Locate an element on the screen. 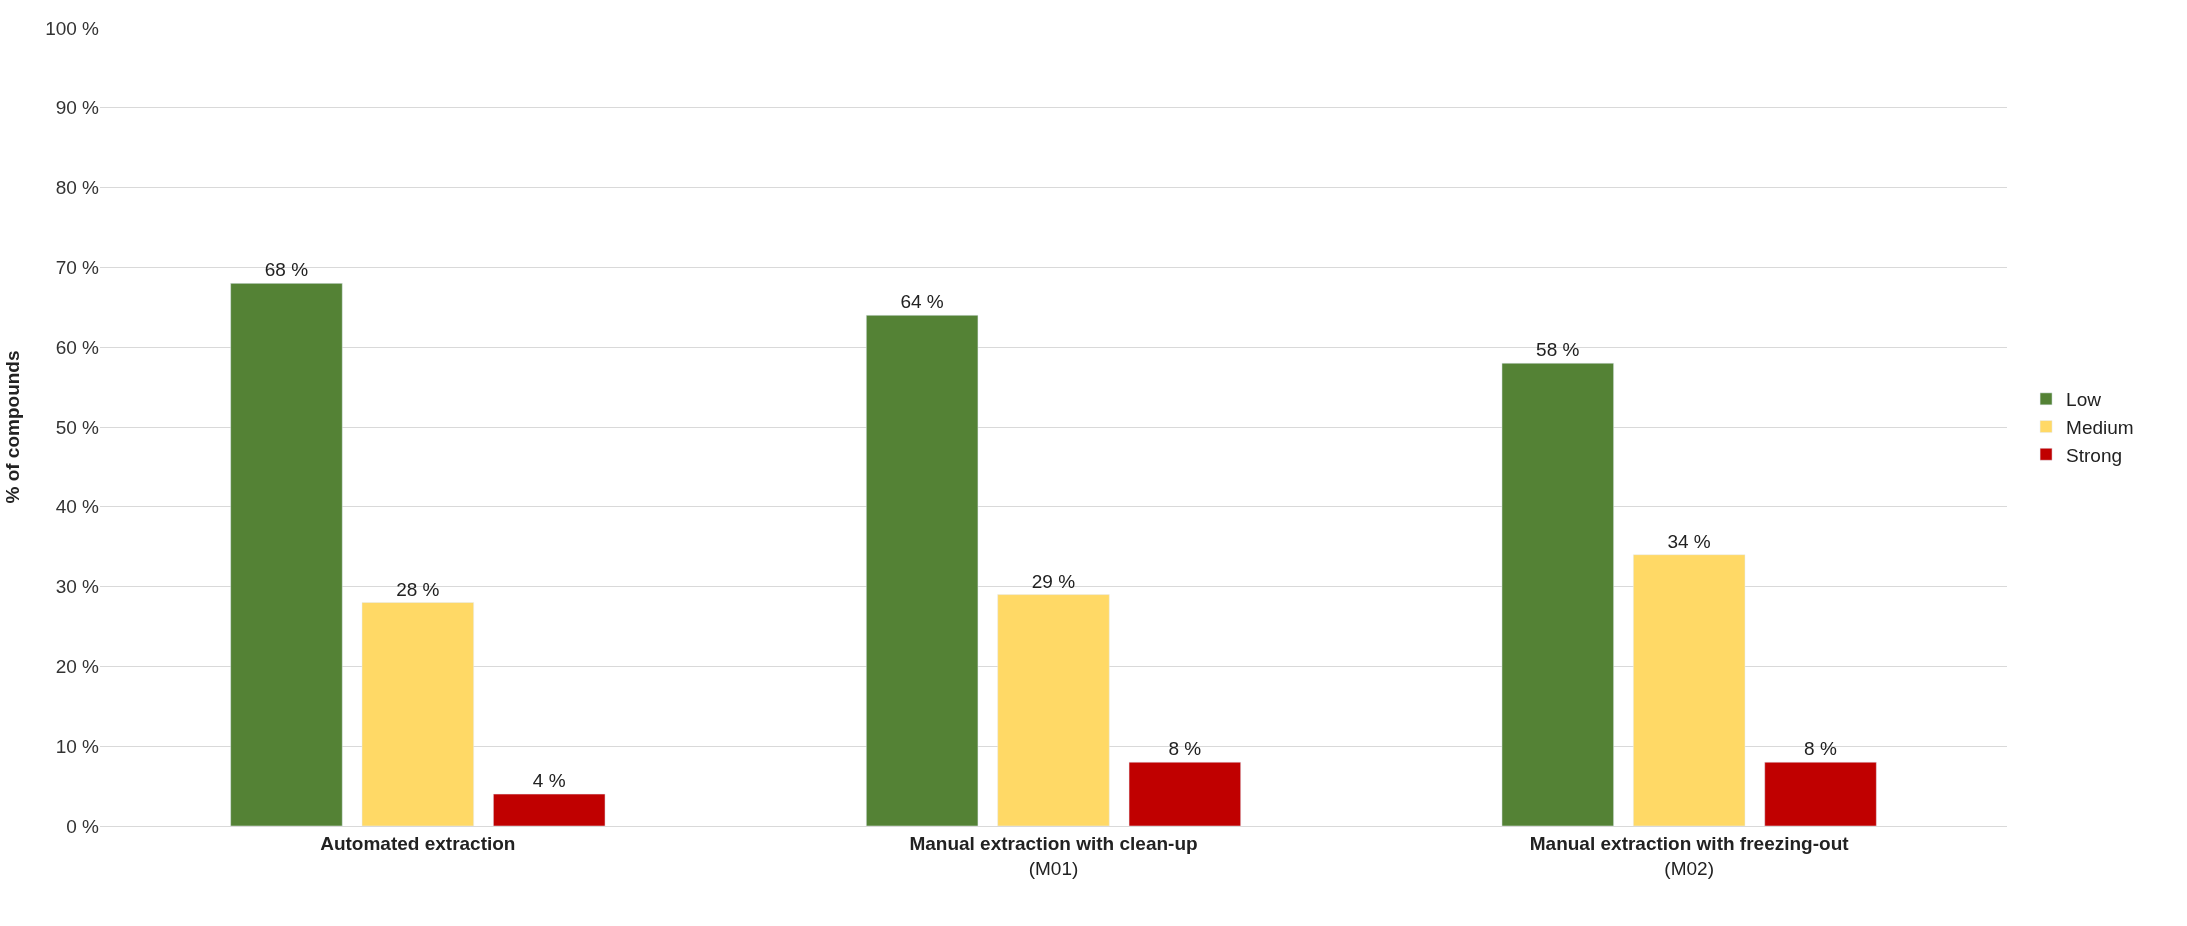 The image size is (2187, 926). y-axis-title: % of compounds is located at coordinates (12, 427).